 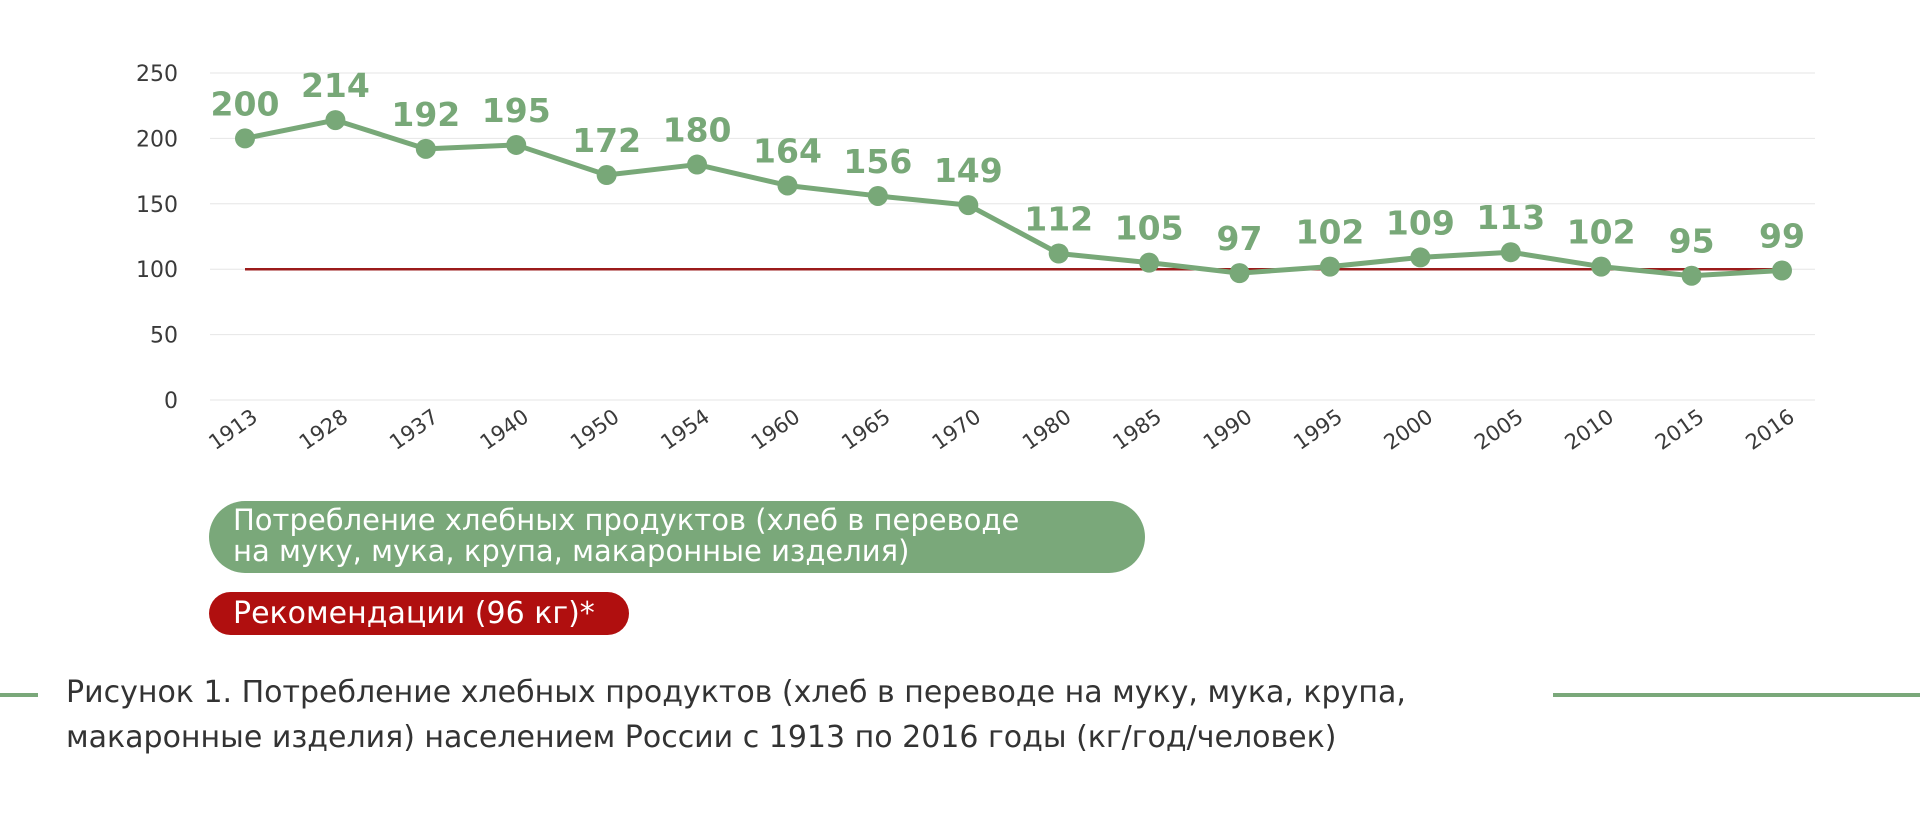 I want to click on legend-reference: Рекомендации (96 кг)*, so click(x=419, y=613).